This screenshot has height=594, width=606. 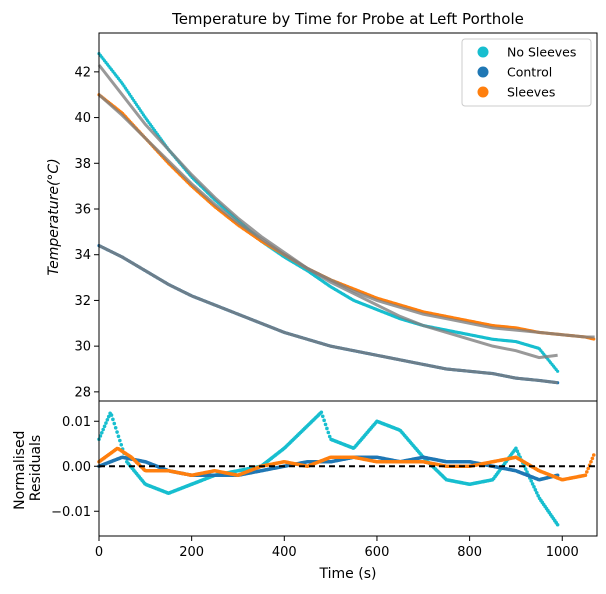 I want to click on residual-y-tick-label: 0.01, so click(x=76, y=422).